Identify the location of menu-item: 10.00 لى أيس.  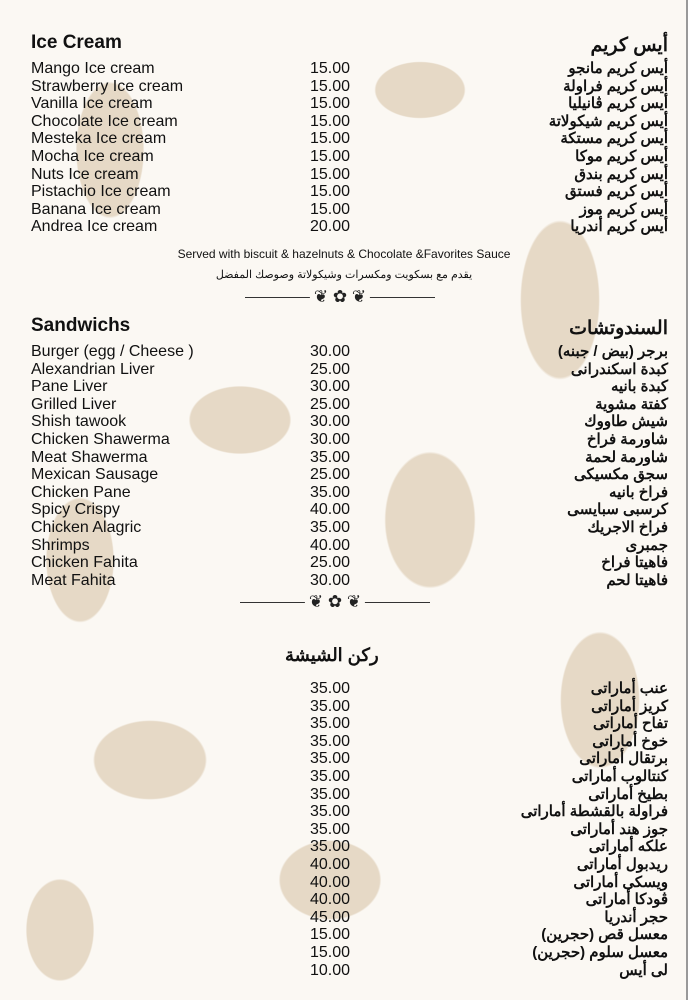
(344, 971).